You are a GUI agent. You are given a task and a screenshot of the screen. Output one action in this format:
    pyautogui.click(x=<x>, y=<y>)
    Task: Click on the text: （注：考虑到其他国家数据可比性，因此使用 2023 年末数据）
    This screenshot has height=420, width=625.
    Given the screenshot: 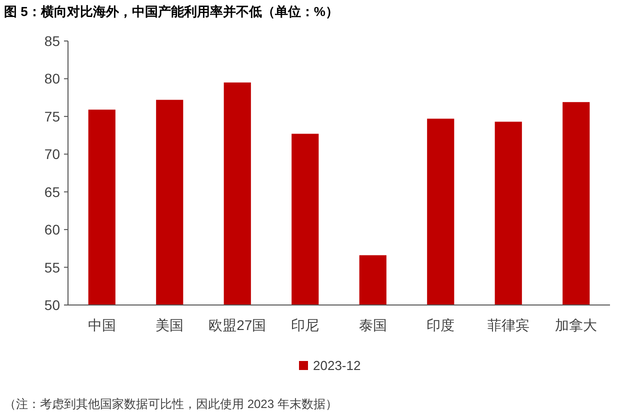 What is the action you would take?
    pyautogui.click(x=171, y=404)
    